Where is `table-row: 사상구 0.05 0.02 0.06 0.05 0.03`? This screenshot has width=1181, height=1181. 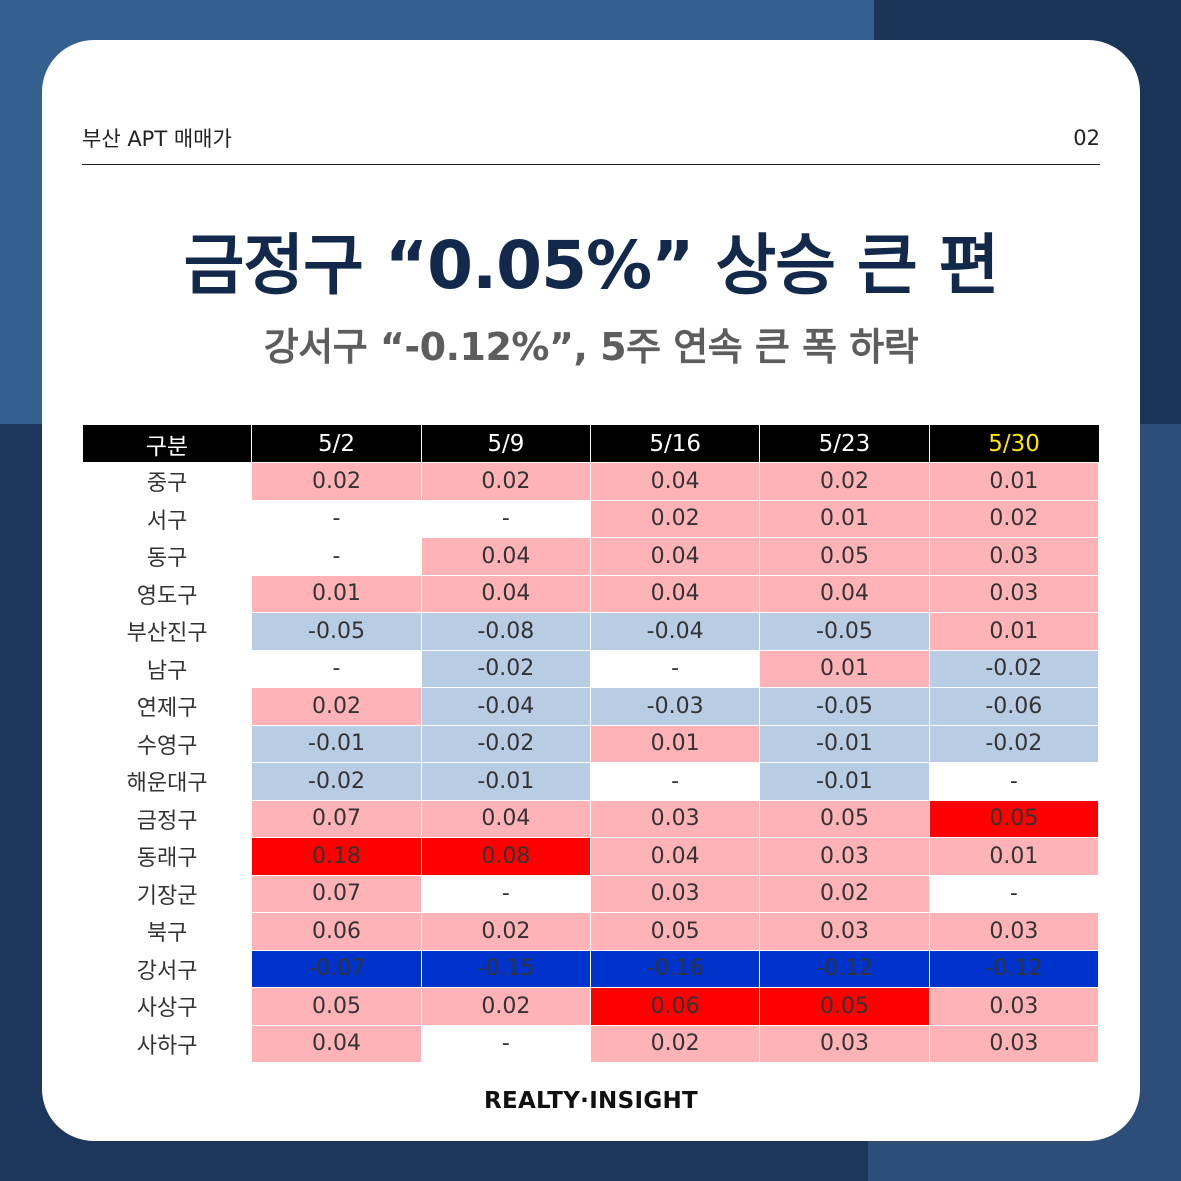
table-row: 사상구 0.05 0.02 0.06 0.05 0.03 is located at coordinates (590, 1006).